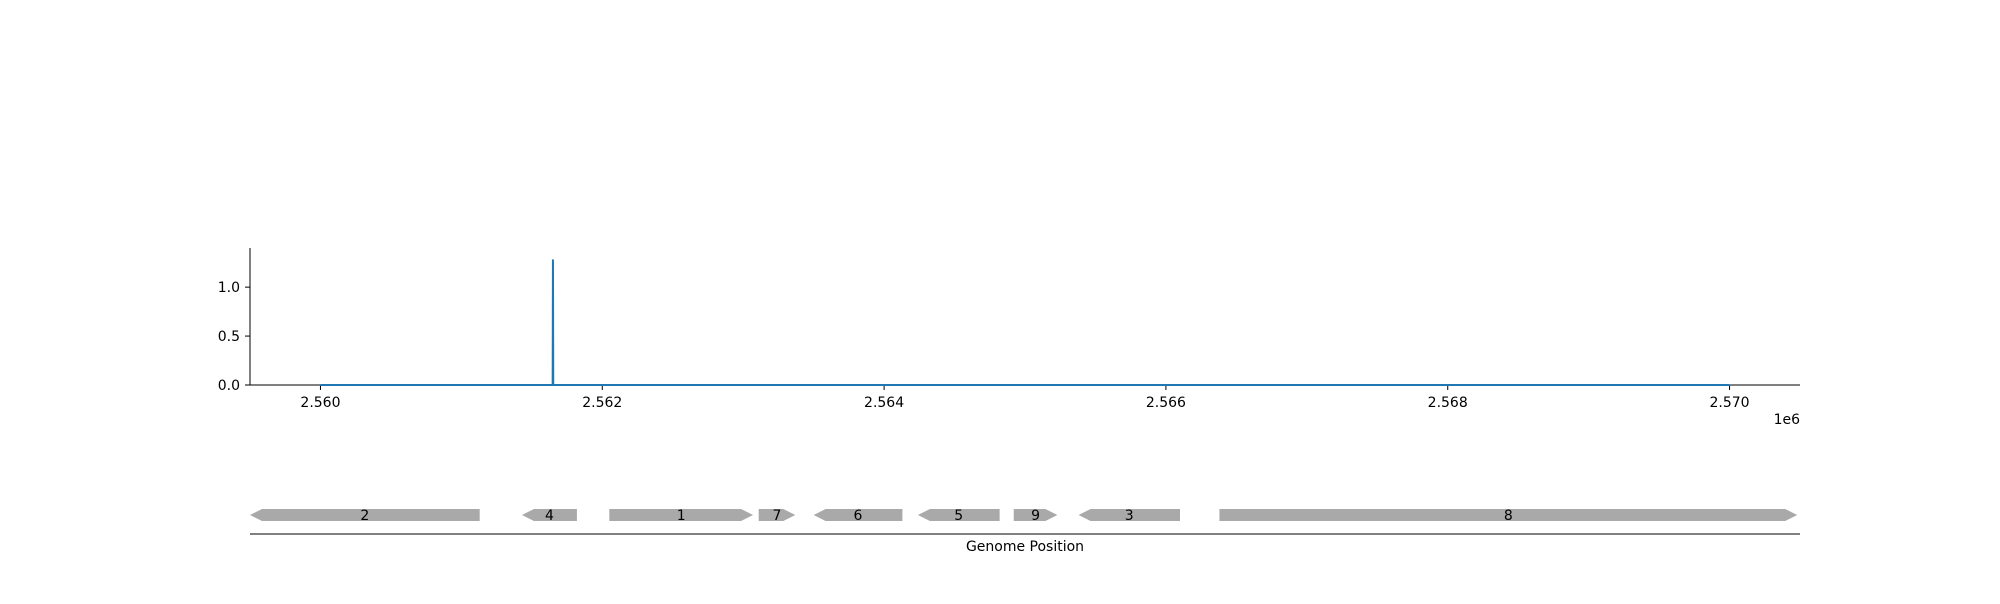  I want to click on gene-label: 7, so click(777, 516).